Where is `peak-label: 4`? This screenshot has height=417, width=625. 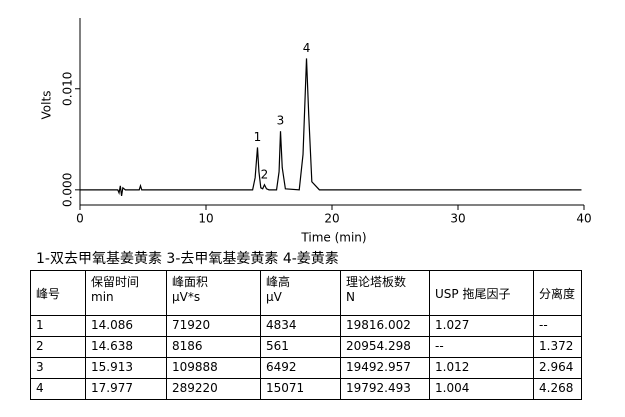 peak-label: 4 is located at coordinates (307, 48).